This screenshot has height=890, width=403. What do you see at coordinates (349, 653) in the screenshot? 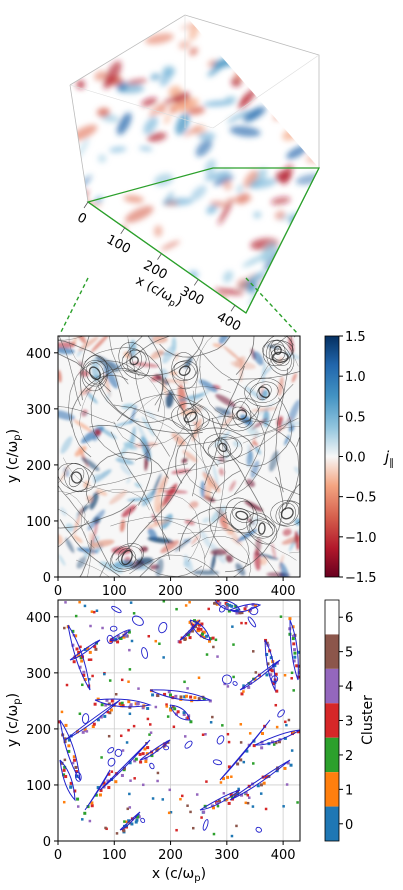
I see `colorbar-cluster-tick-label: 5` at bounding box center [349, 653].